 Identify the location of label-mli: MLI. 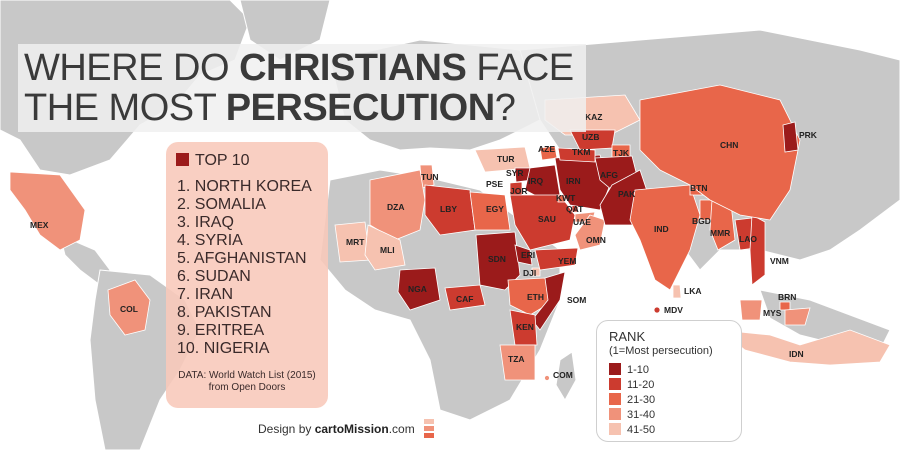
(387, 250).